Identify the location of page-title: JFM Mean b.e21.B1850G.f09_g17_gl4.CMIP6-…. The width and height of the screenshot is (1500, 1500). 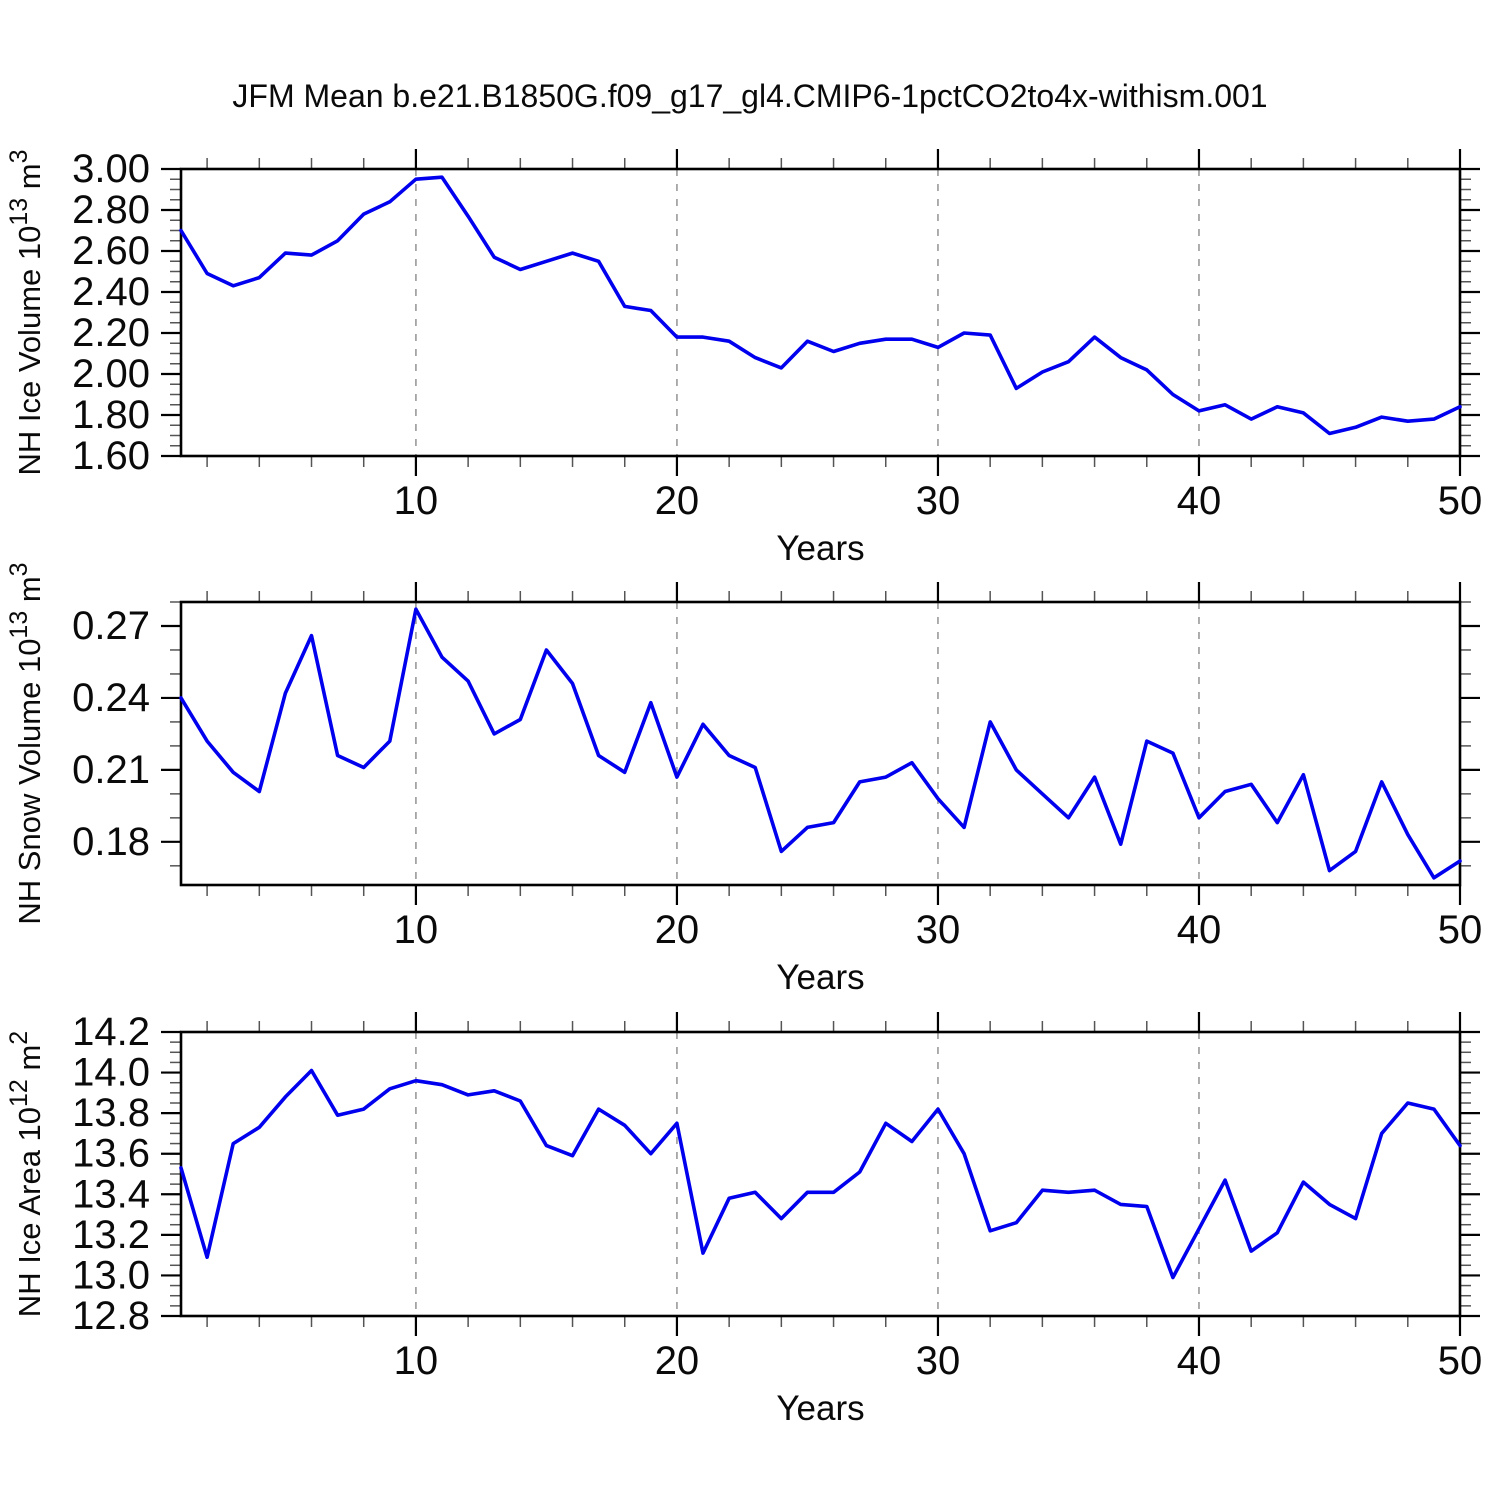
(750, 96).